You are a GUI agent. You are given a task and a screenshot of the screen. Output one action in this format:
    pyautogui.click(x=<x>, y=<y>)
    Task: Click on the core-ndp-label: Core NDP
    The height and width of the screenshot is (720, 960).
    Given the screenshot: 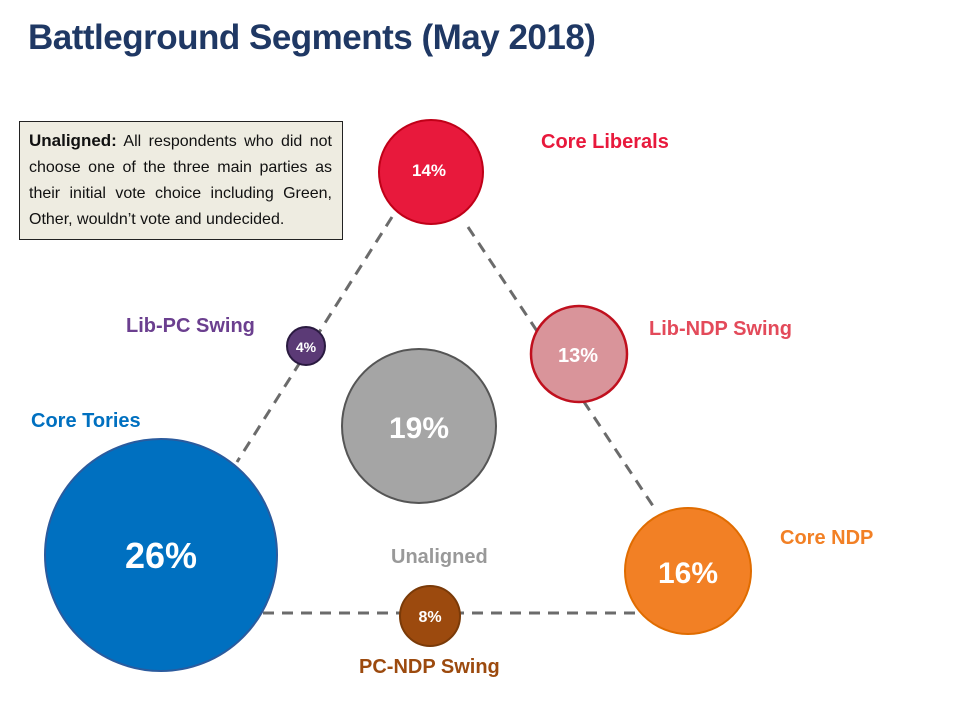 What is the action you would take?
    pyautogui.click(x=826, y=538)
    